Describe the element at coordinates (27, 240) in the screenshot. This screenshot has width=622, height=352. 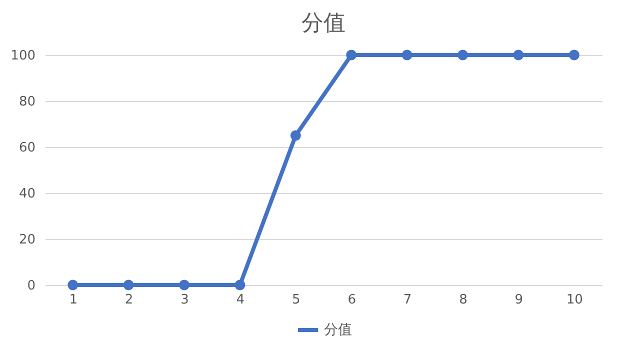
I see `y-tick-label: 20` at that location.